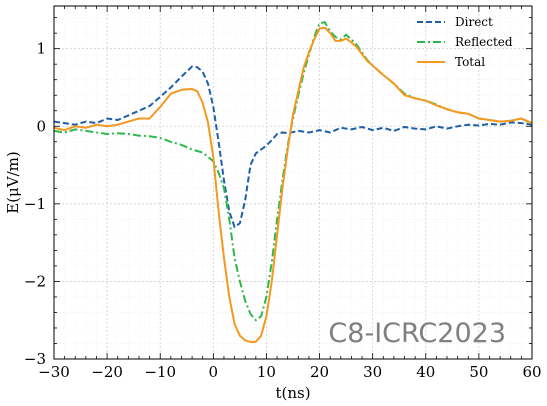 Image resolution: width=547 pixels, height=406 pixels. Describe the element at coordinates (531, 372) in the screenshot. I see `x-tick-label: 60` at that location.